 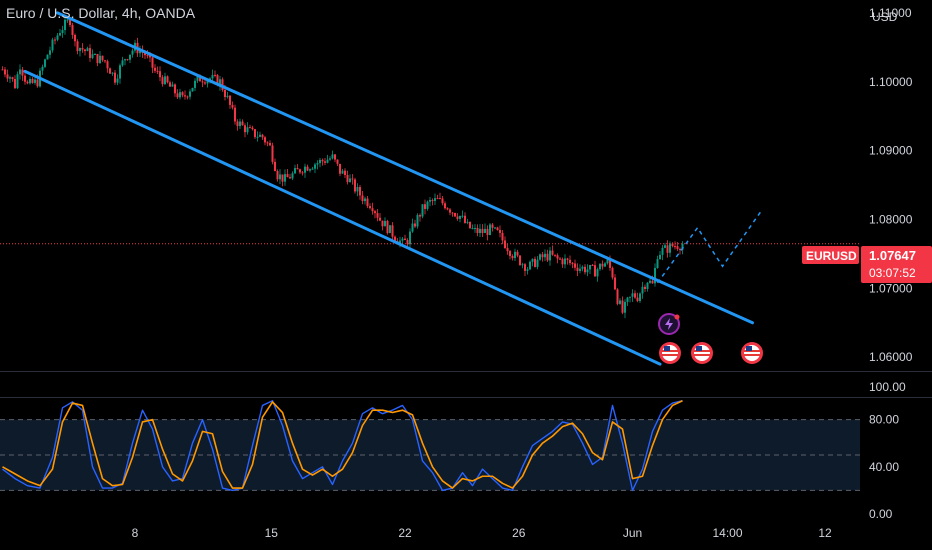 What do you see at coordinates (891, 219) in the screenshot?
I see `price-tick-label: 1.08000` at bounding box center [891, 219].